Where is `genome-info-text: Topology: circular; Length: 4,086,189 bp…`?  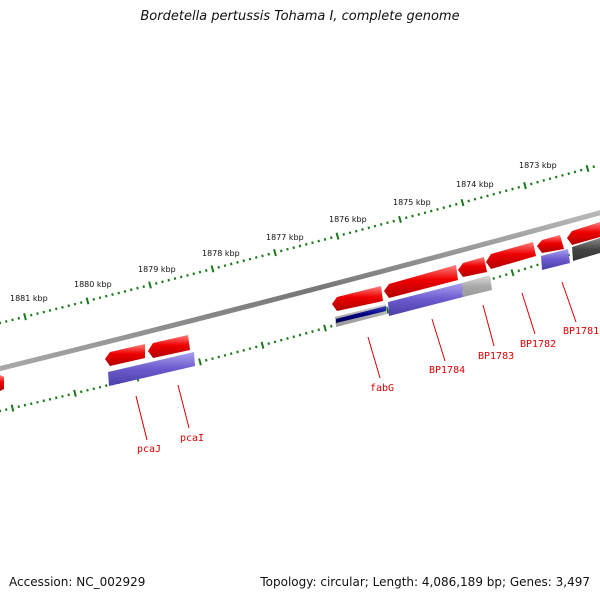
genome-info-text: Topology: circular; Length: 4,086,189 bp… is located at coordinates (425, 582).